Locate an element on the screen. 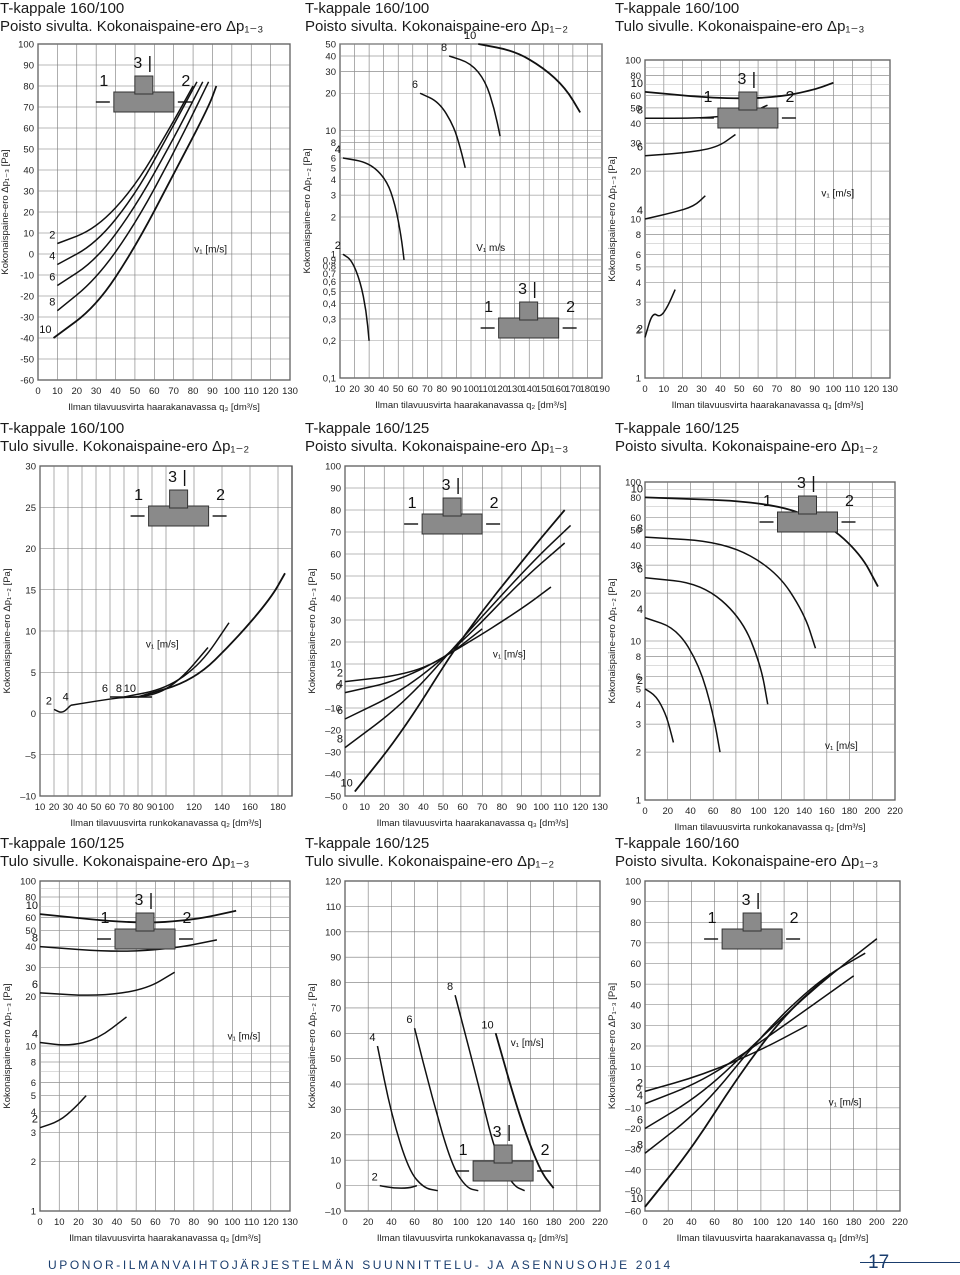 The width and height of the screenshot is (960, 1275). chart-title: T-kappale 160/125 is located at coordinates (367, 843).